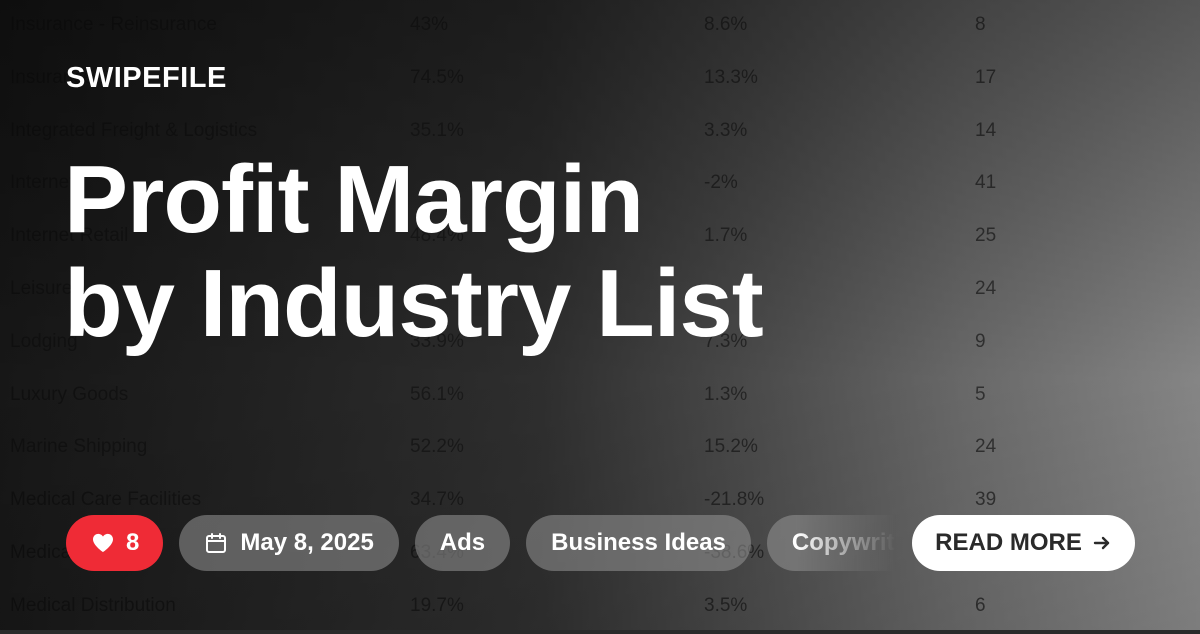 This screenshot has height=634, width=1200. I want to click on tag-label: Business Ideas, so click(638, 542).